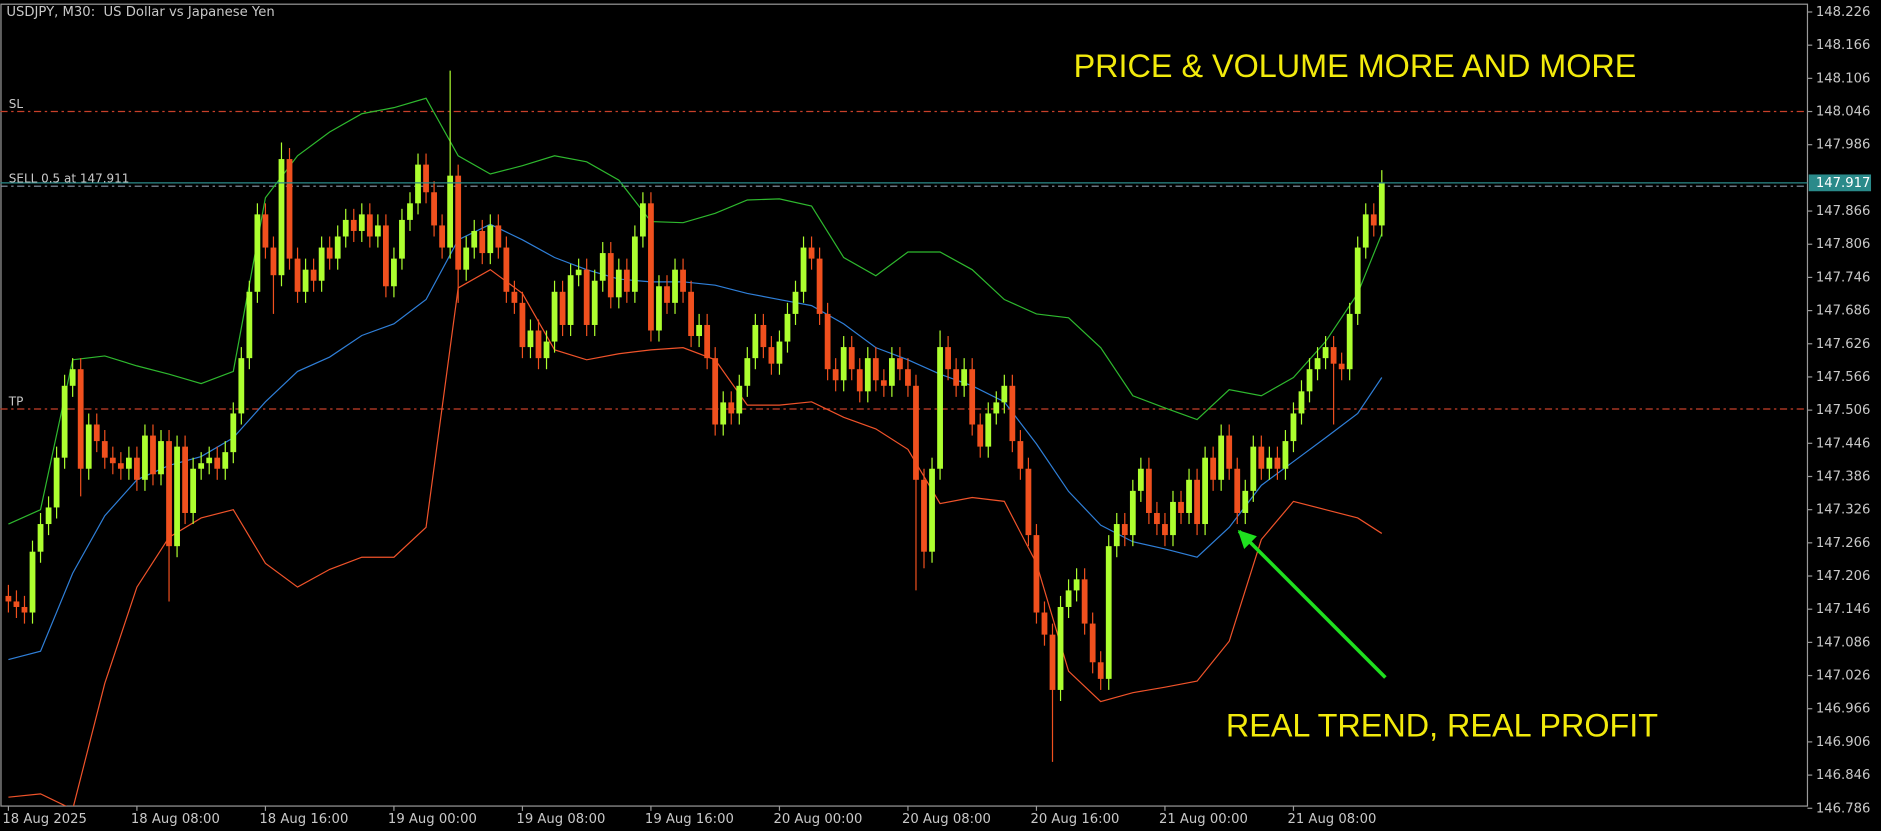 The height and width of the screenshot is (831, 1881). Describe the element at coordinates (1843, 410) in the screenshot. I see `y-tick-label: 147.506` at that location.